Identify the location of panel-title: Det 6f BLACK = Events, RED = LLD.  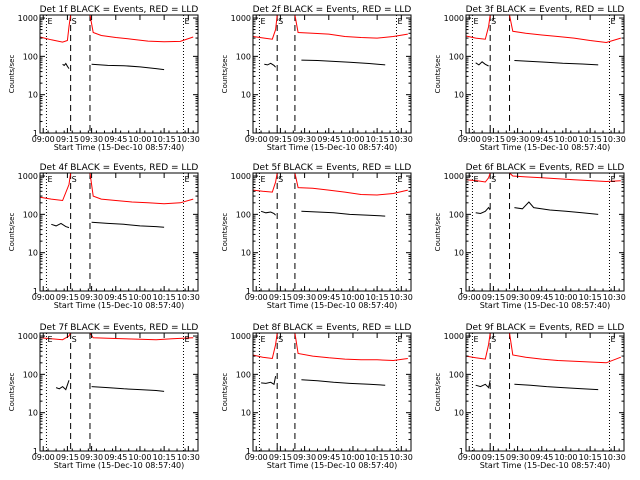
(545, 168).